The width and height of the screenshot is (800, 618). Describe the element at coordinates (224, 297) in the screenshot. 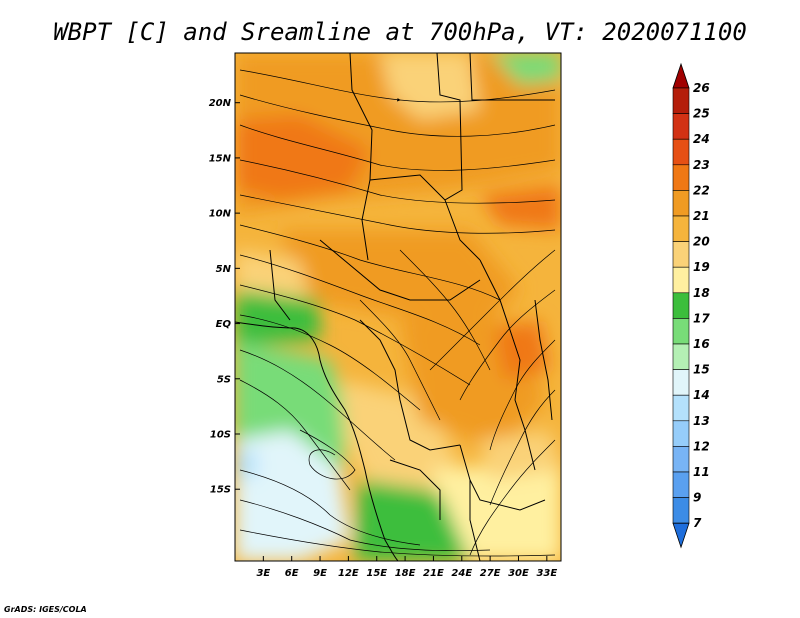

I see `y-axis: 20N 15N 10N 5N EQ 5S 10S 15S` at that location.